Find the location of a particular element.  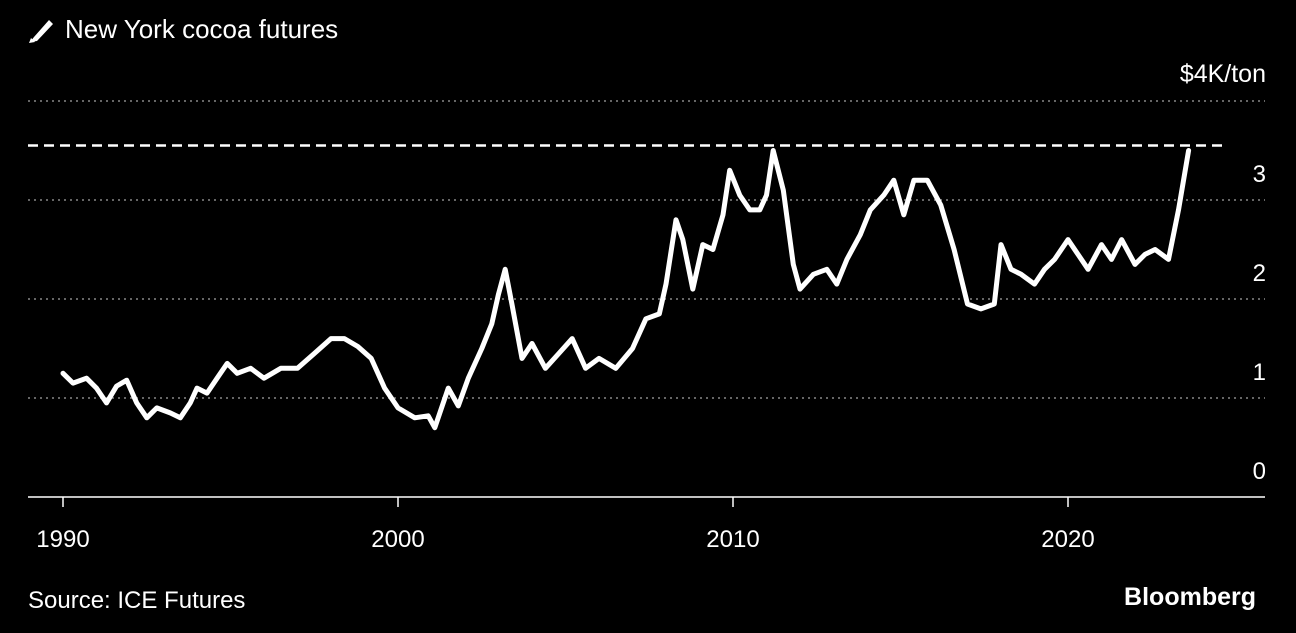

x-tick-label-2020: 2020 is located at coordinates (1067, 539).